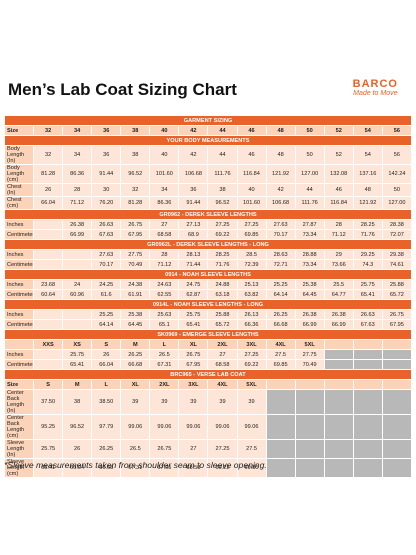 This screenshot has width=416, height=555. What do you see at coordinates (164, 203) in the screenshot?
I see `cell: 86.36` at bounding box center [164, 203].